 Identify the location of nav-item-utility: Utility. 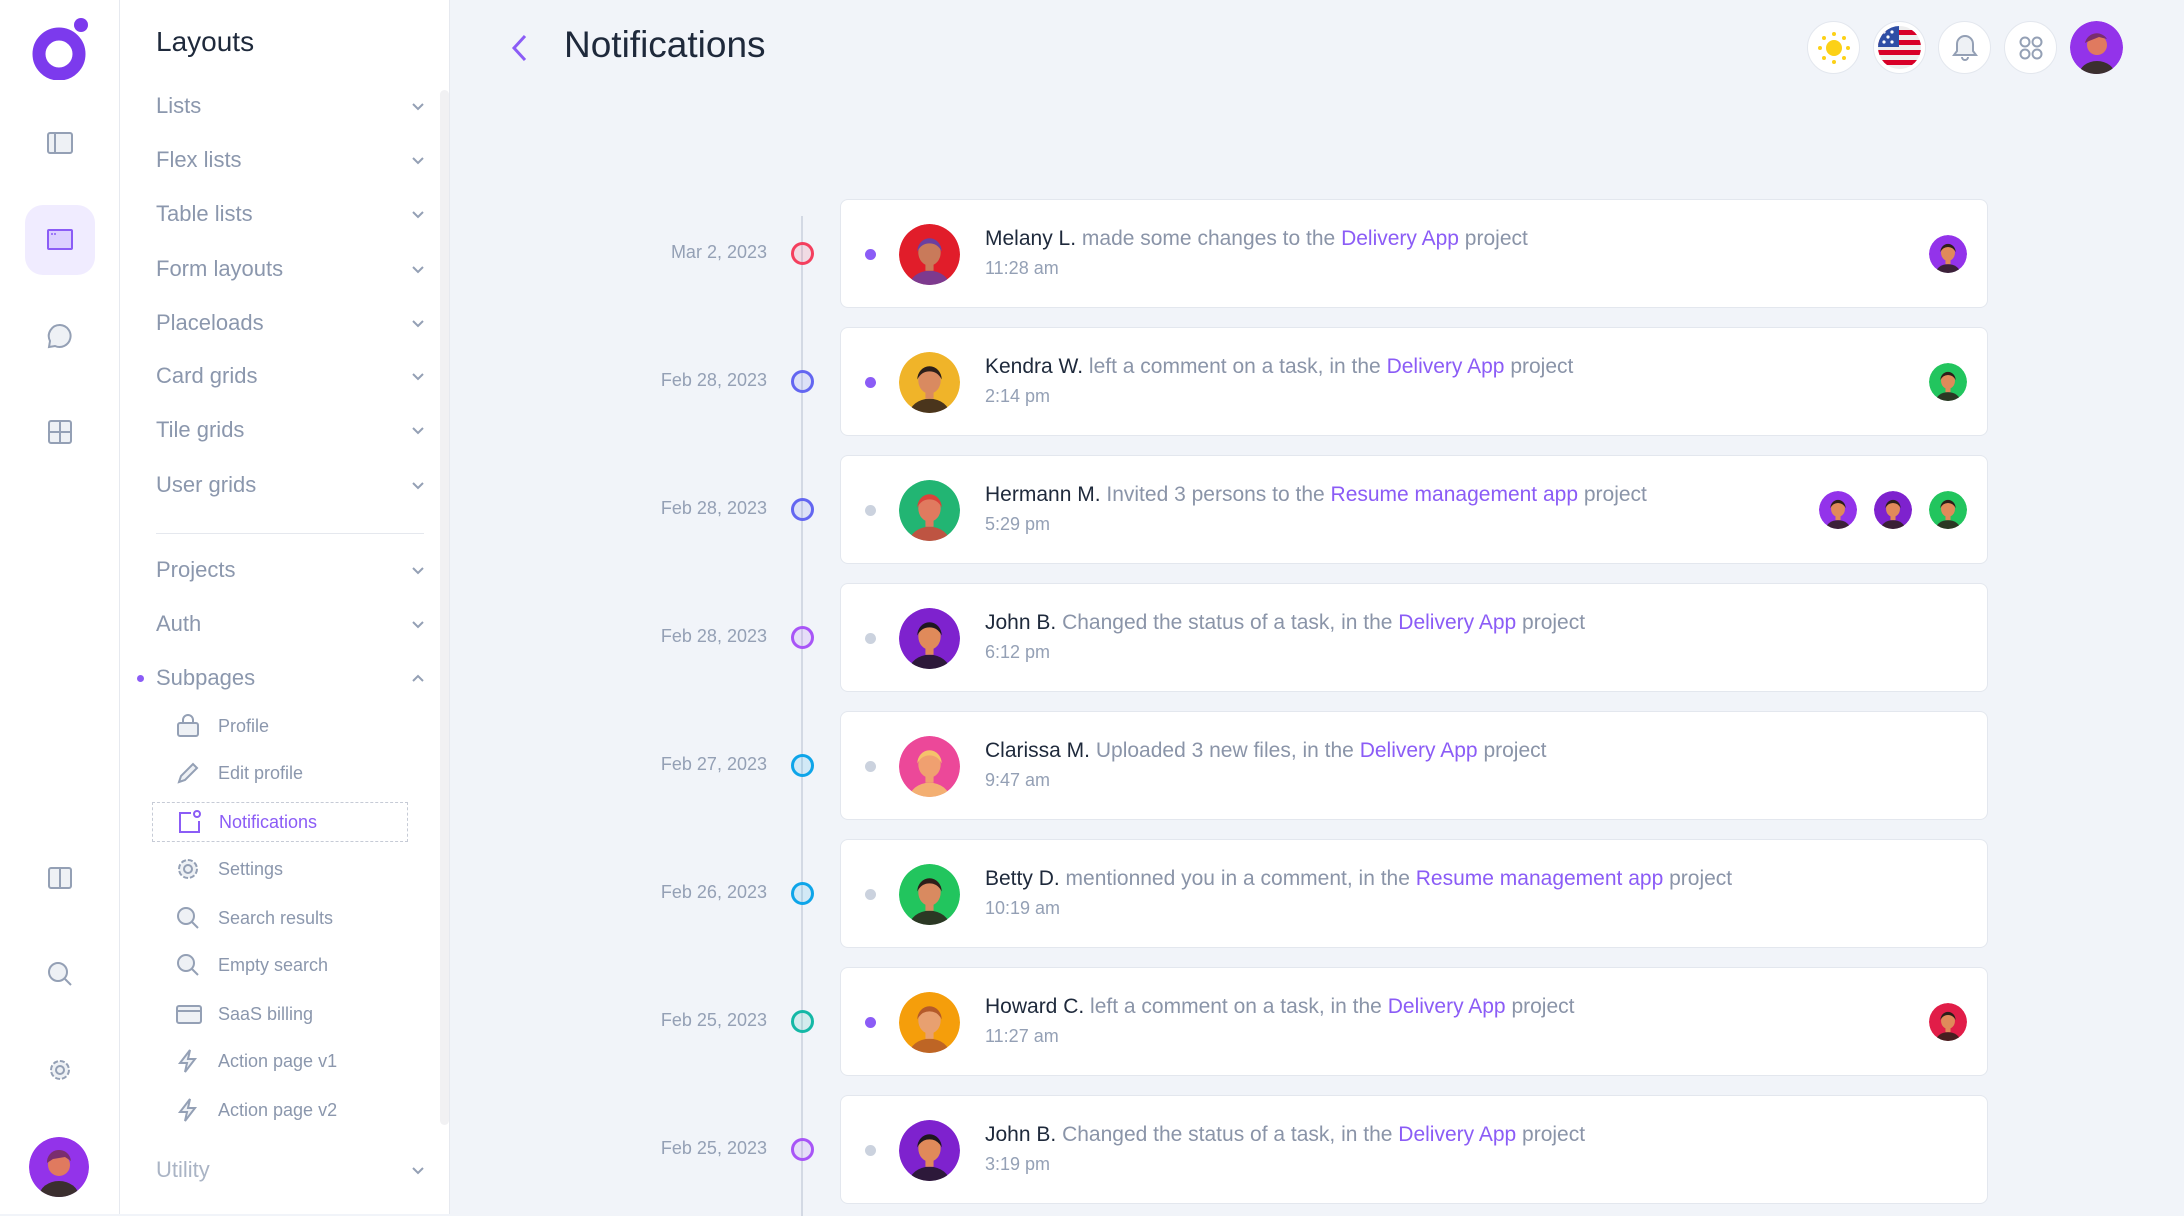
(291, 1170).